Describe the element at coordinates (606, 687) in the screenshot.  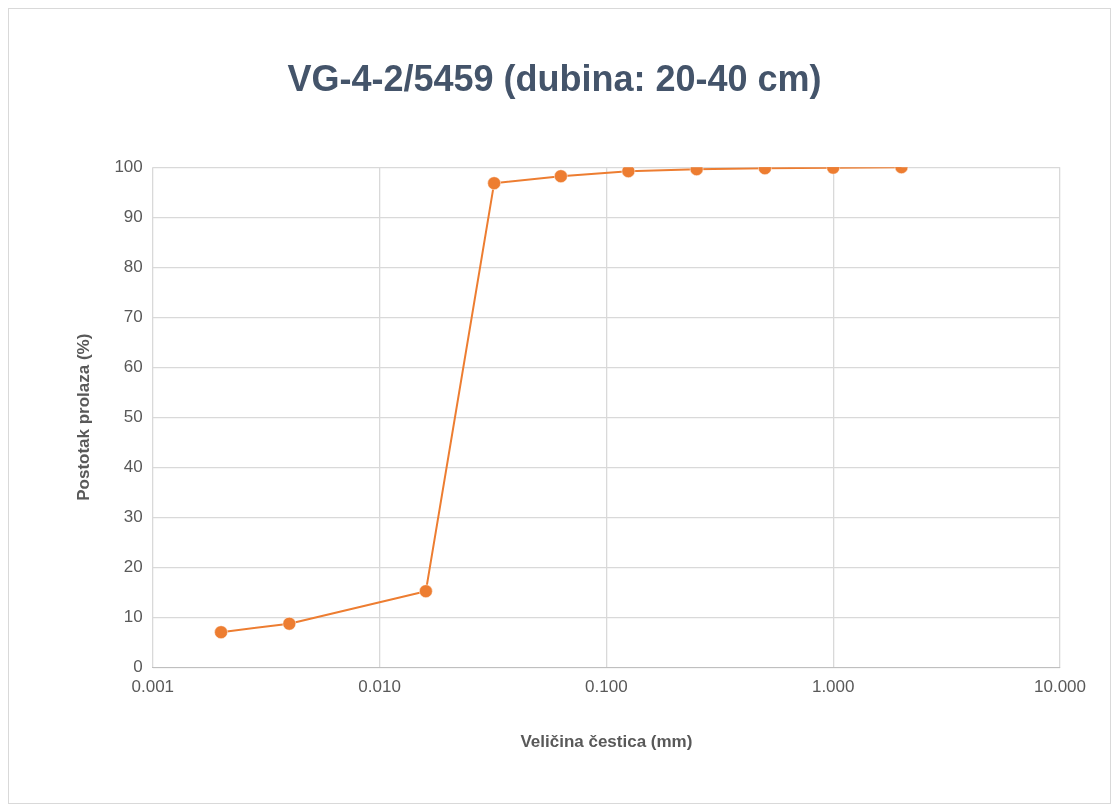
I see `x-tick-label: 0.100` at that location.